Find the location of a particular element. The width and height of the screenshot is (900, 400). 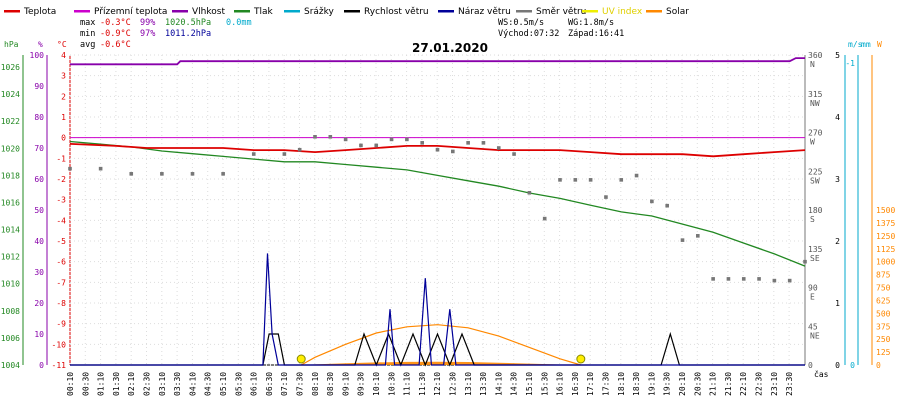

tick-label-w: 250 is located at coordinates (883, 339).